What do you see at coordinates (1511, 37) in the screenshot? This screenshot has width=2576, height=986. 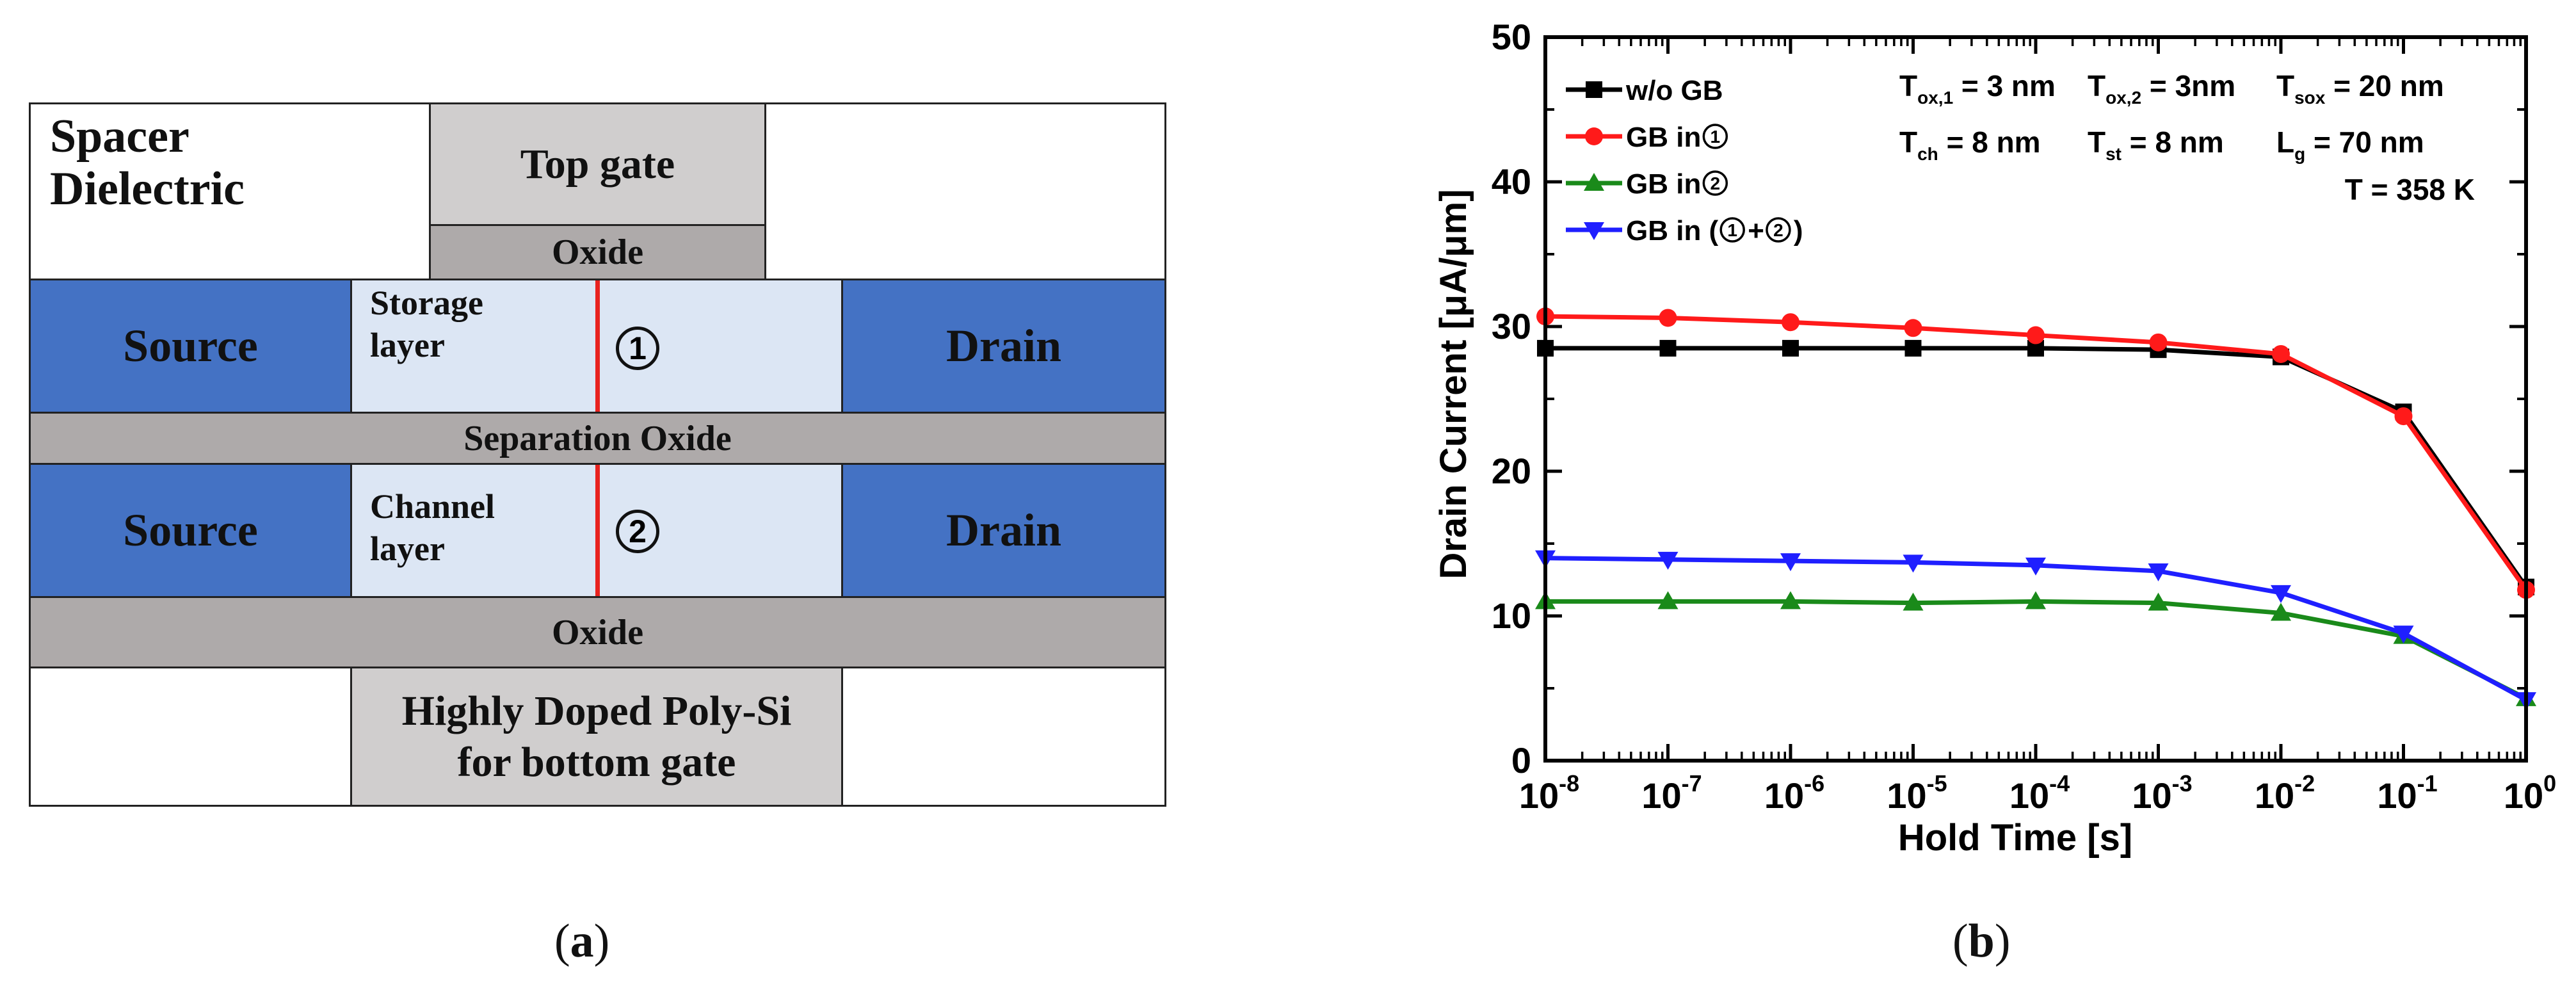 I see `y-tick-label: 50` at bounding box center [1511, 37].